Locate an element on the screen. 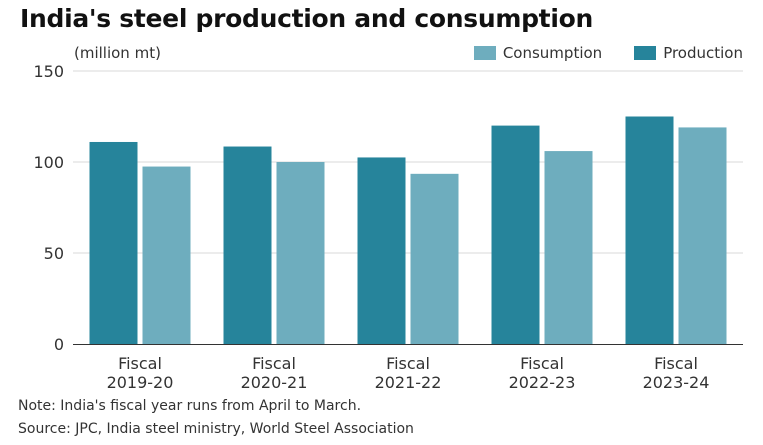 Image resolution: width=763 pixels, height=445 pixels. legend-swatch-consumption is located at coordinates (484, 53).